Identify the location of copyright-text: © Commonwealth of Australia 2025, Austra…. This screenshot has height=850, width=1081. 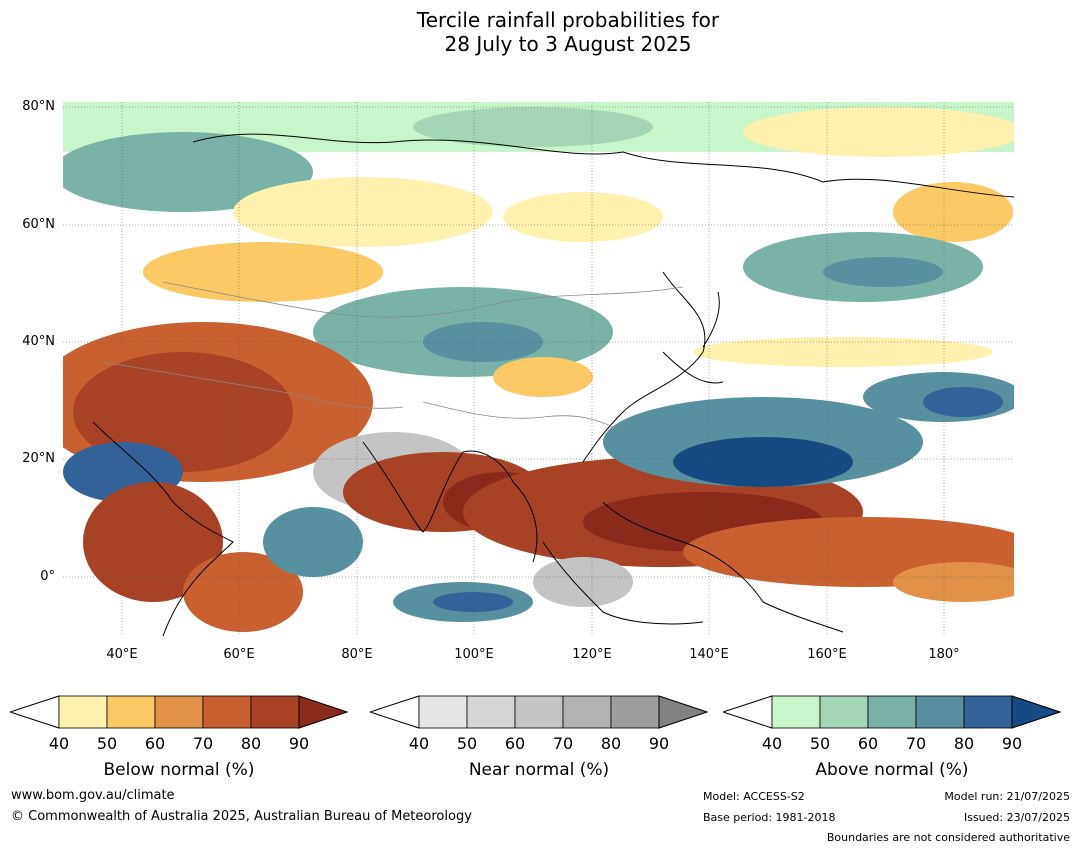
(241, 816).